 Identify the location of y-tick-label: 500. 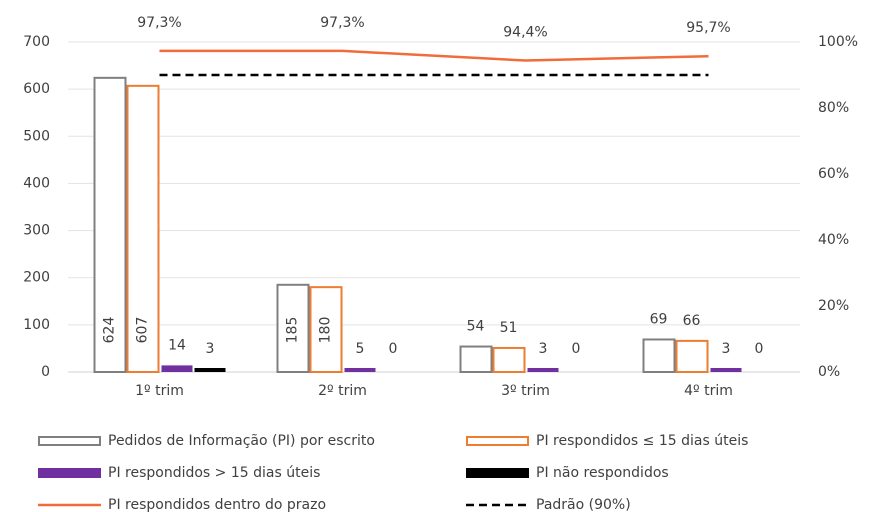
(36, 136).